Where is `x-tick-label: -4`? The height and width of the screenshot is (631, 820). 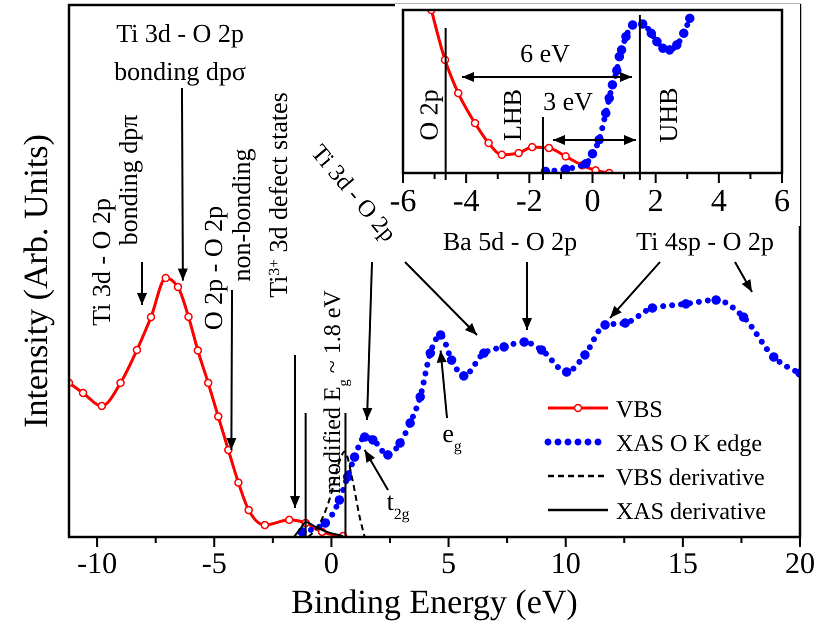
x-tick-label: -4 is located at coordinates (466, 200).